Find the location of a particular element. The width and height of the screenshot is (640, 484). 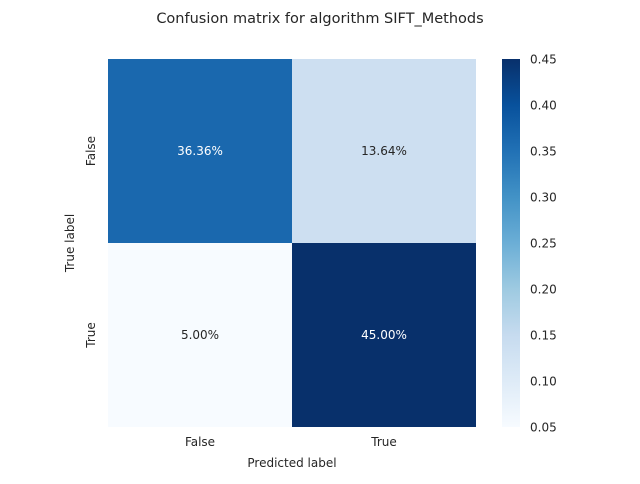

colorbar-tick-label-7: 0.40 is located at coordinates (543, 106).